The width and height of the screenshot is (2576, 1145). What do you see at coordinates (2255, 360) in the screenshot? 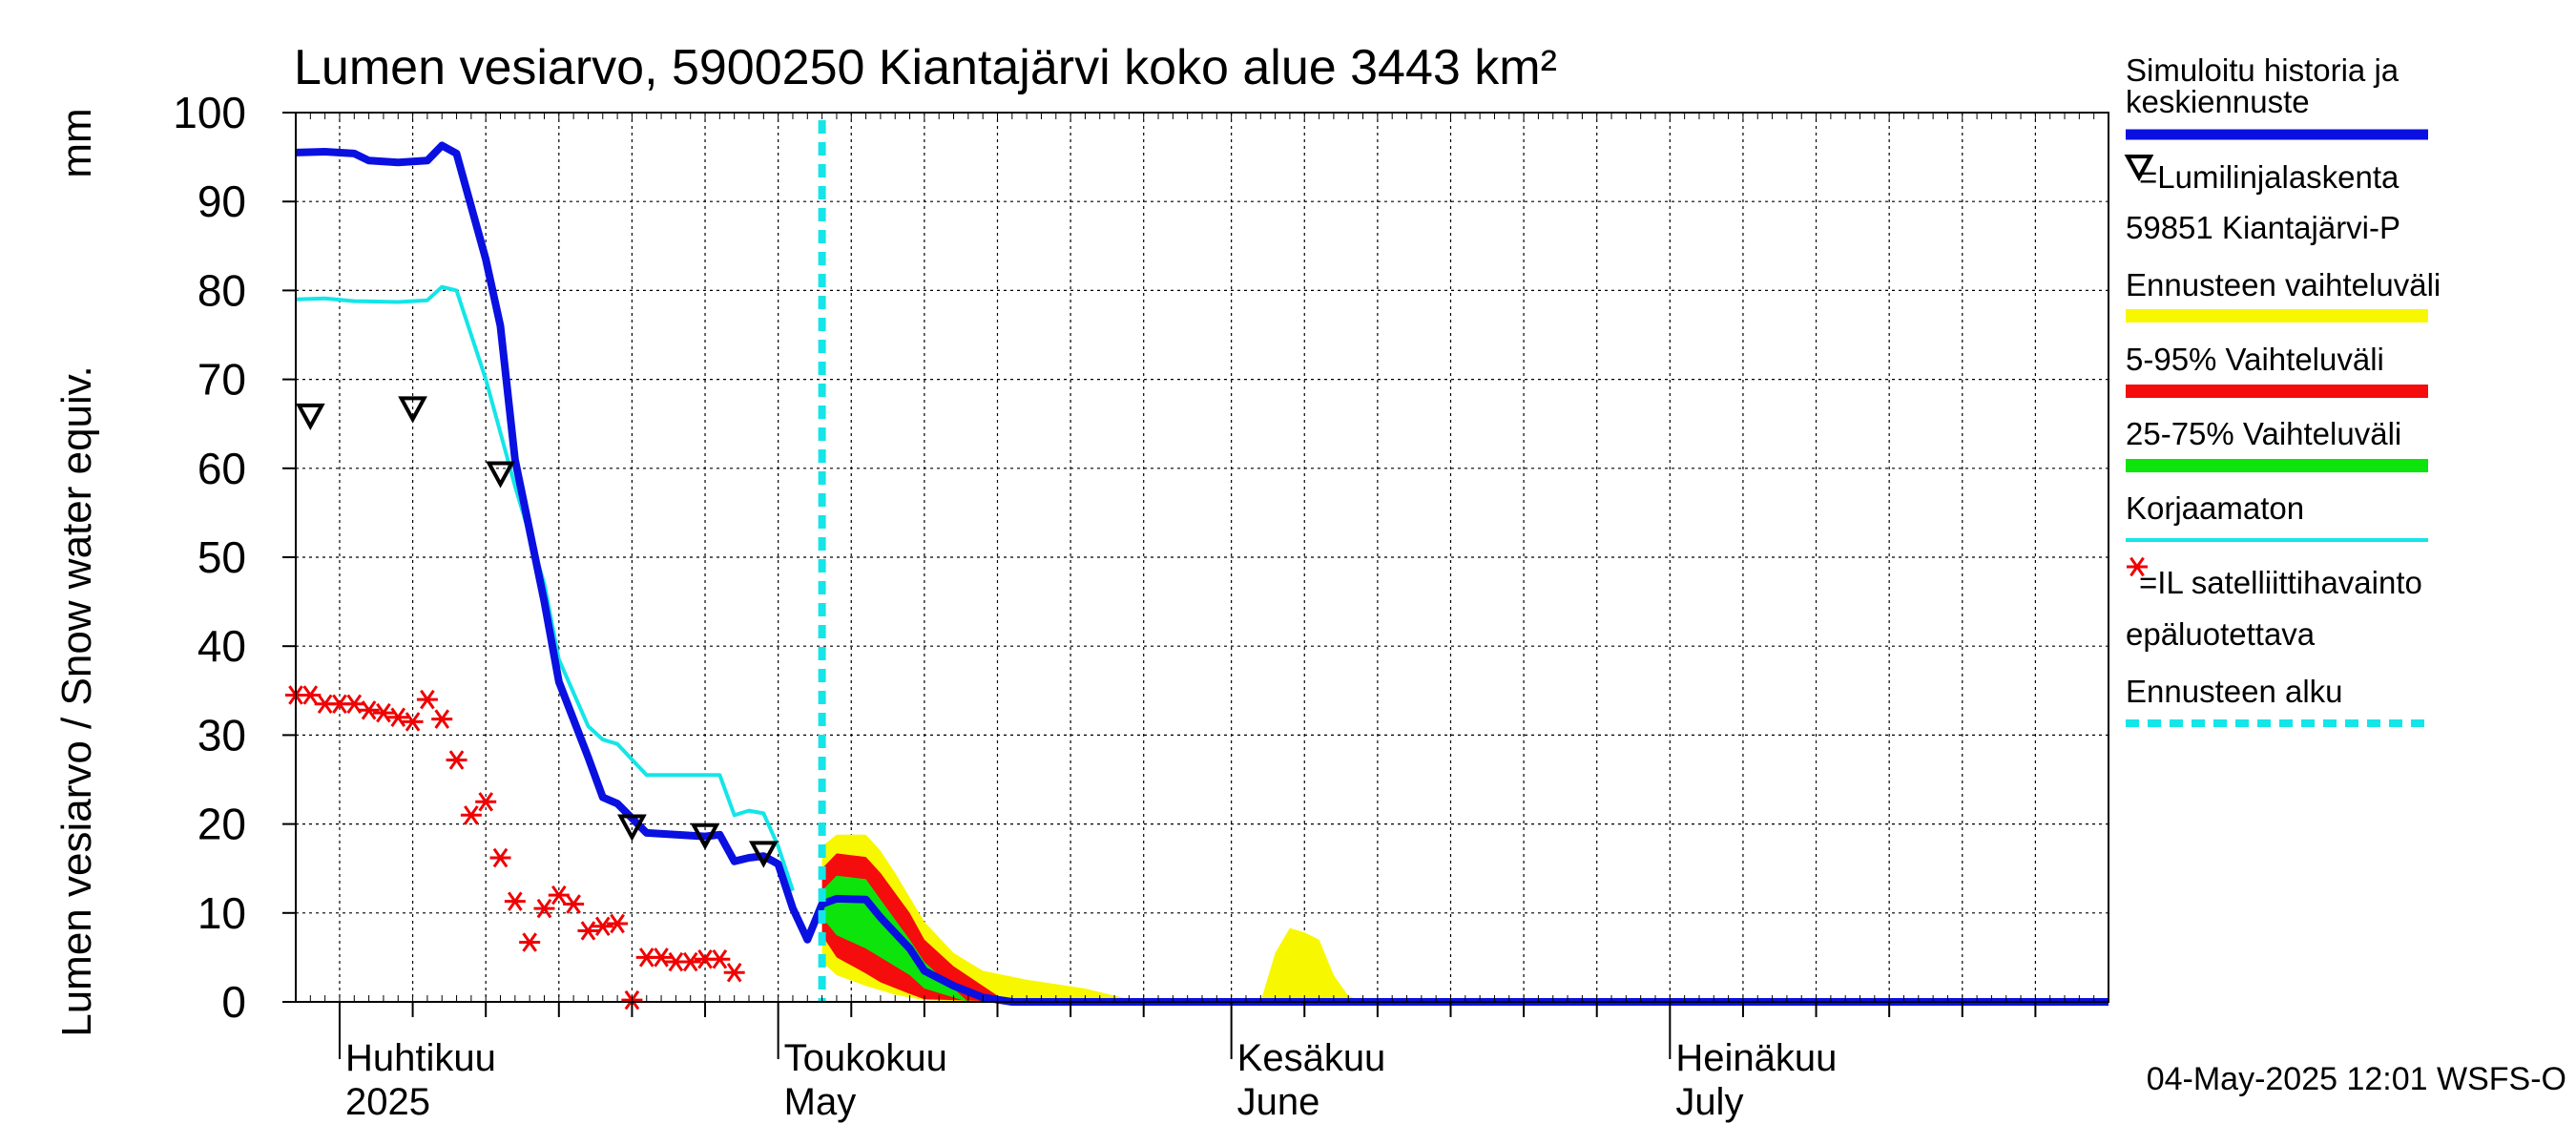
I see `legend-label-5-95: 5-95% Vaihteluväli` at bounding box center [2255, 360].